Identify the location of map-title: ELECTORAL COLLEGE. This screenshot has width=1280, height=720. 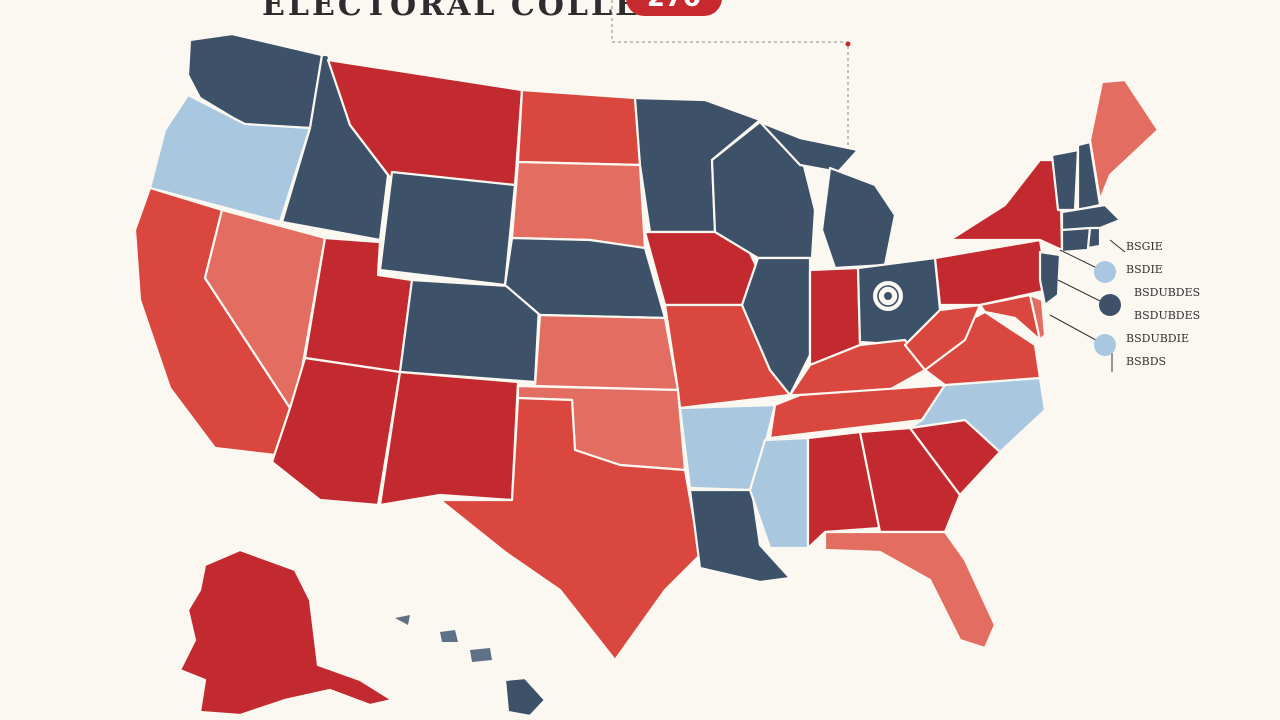
(479, 11).